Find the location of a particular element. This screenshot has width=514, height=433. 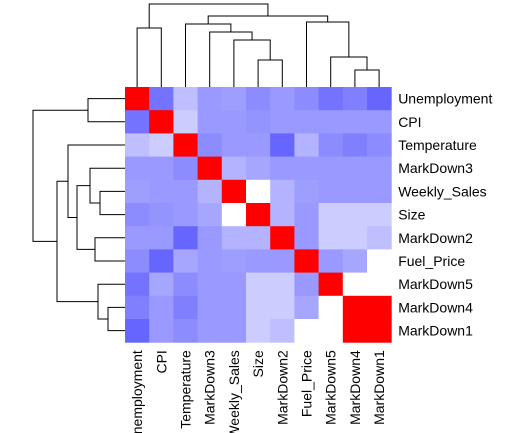

heatmap-cell-MarkDown1-Unemployment is located at coordinates (137, 331).